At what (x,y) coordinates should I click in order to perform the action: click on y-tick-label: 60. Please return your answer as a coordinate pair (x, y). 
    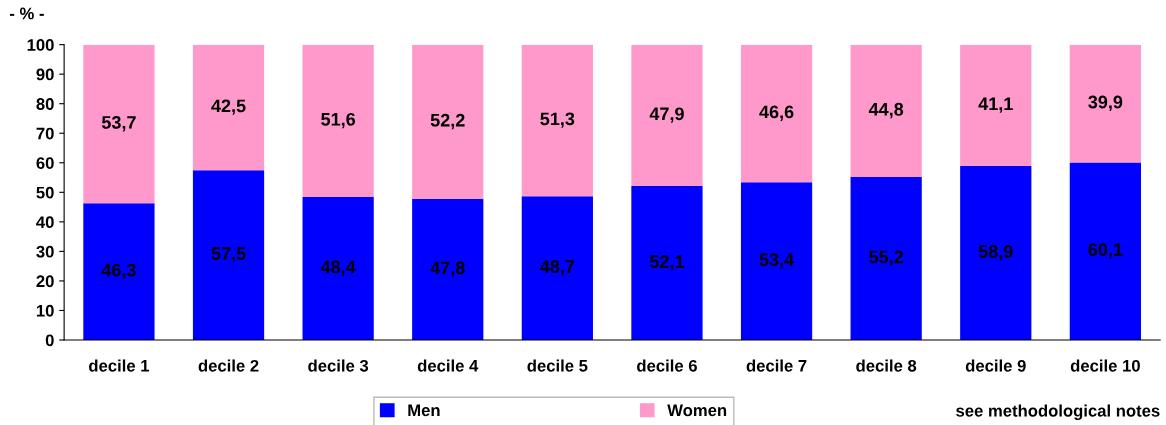
    Looking at the image, I should click on (45, 163).